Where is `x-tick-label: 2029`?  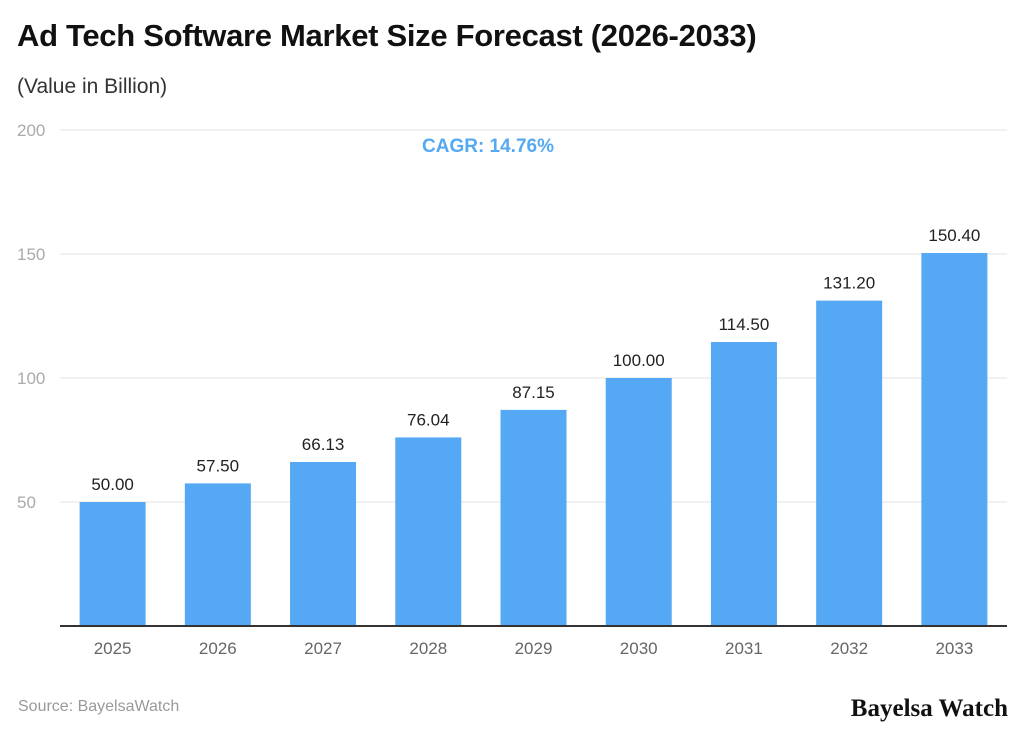 x-tick-label: 2029 is located at coordinates (534, 648).